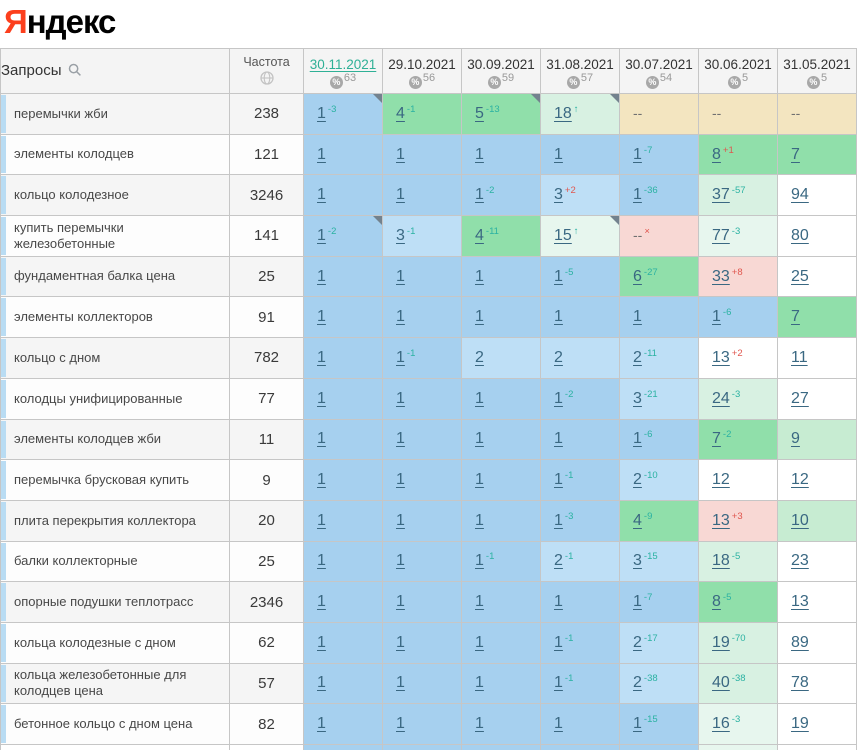 The width and height of the screenshot is (857, 750). I want to click on date-column-header: 31.05.2021% 5, so click(817, 71).